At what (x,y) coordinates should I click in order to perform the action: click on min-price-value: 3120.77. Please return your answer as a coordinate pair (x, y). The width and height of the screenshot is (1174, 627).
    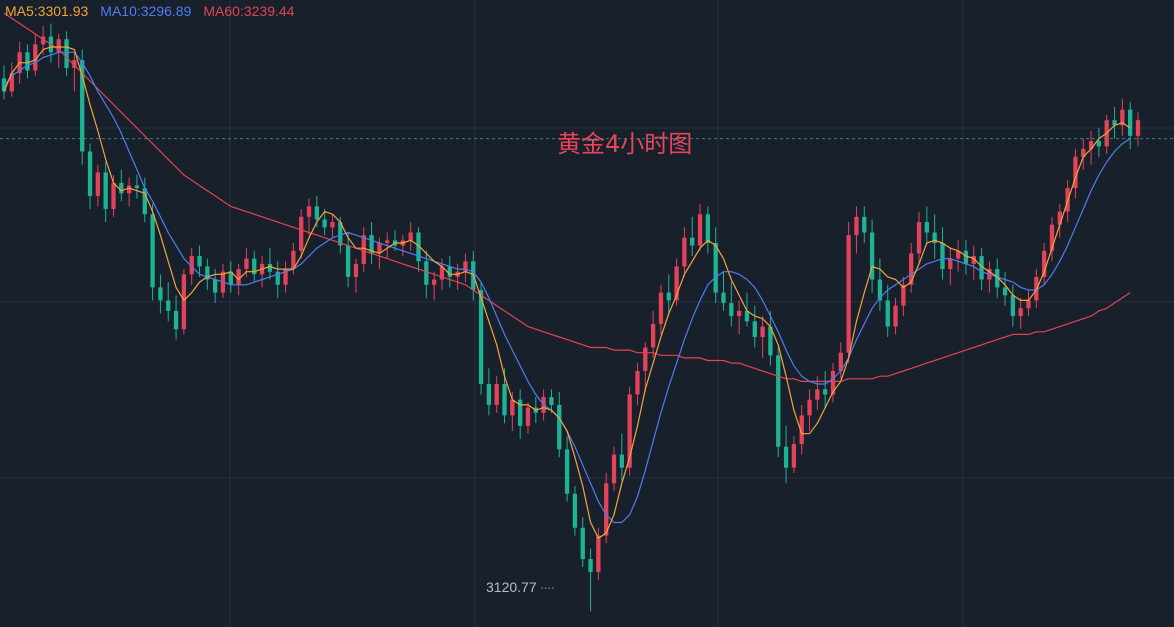
    Looking at the image, I should click on (511, 587).